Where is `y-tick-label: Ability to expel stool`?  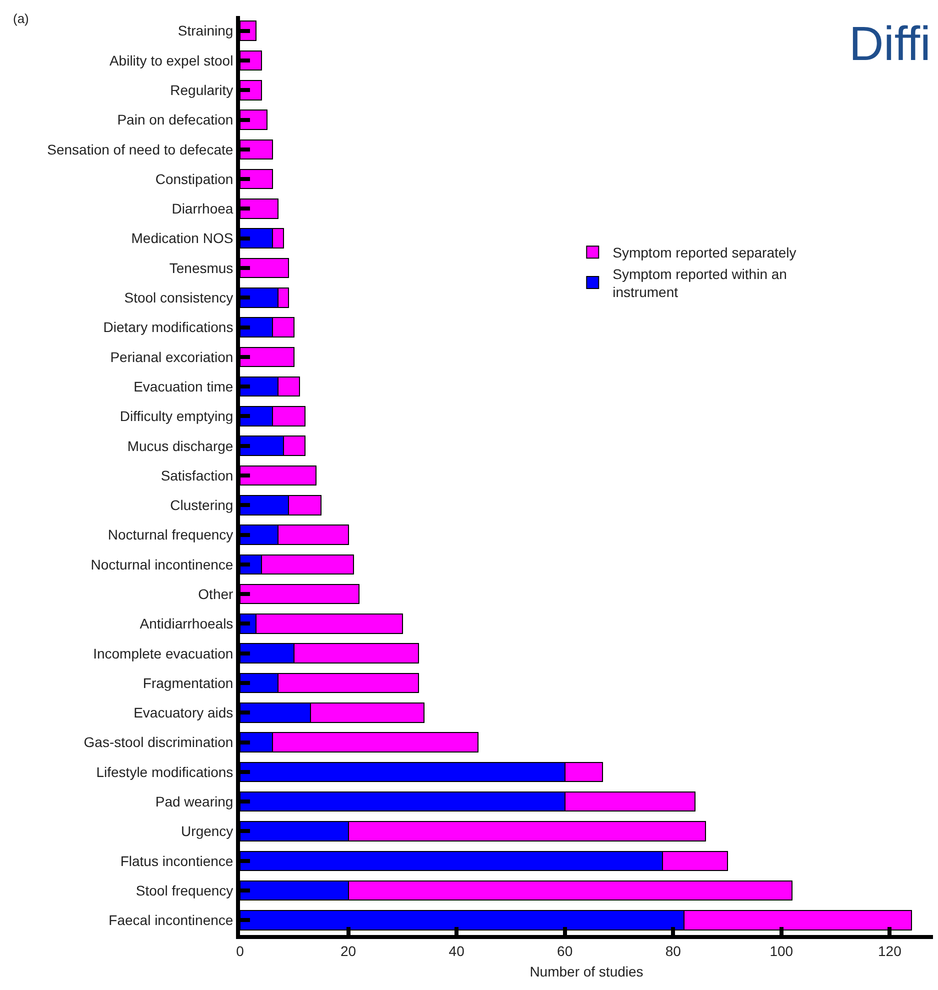
y-tick-label: Ability to expel stool is located at coordinates (171, 60).